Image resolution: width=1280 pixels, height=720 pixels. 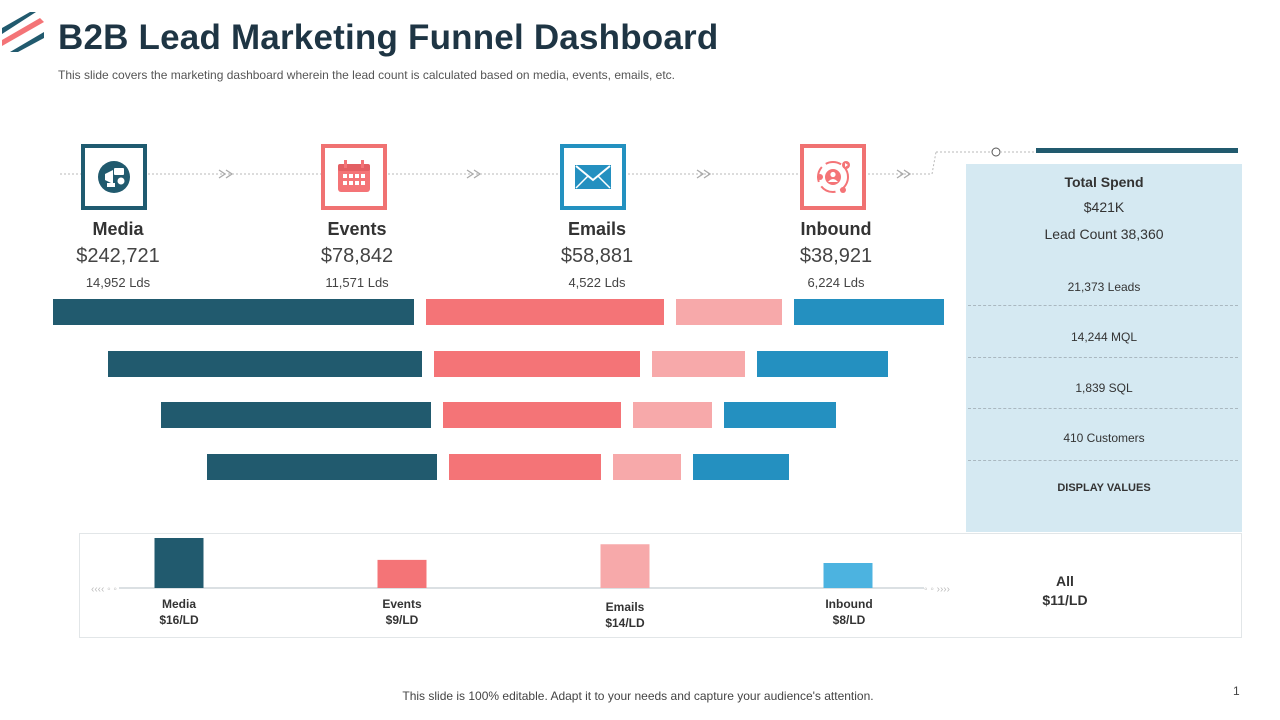 What do you see at coordinates (1065, 591) in the screenshot?
I see `cpl-all: All $11/LD` at bounding box center [1065, 591].